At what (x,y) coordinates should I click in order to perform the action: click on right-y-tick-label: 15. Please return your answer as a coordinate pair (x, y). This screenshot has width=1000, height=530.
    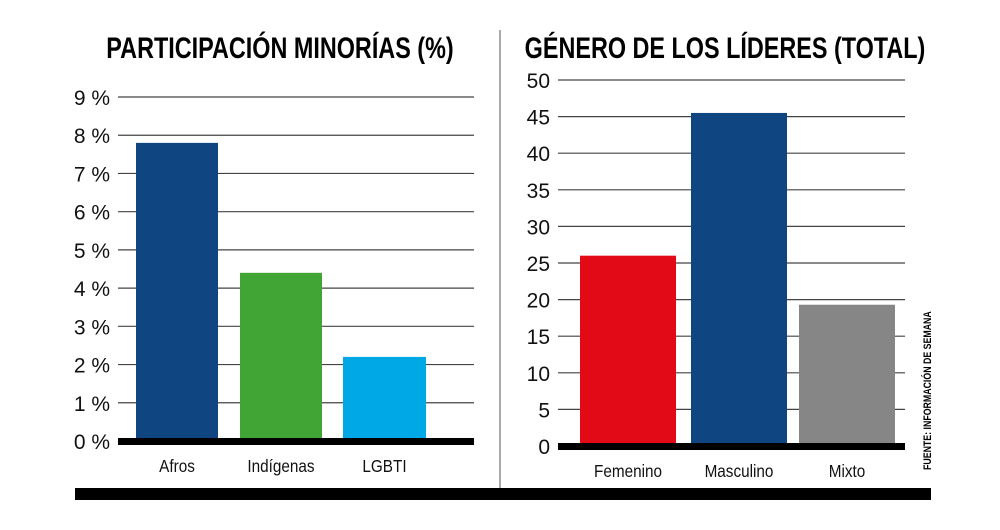
    Looking at the image, I should click on (538, 337).